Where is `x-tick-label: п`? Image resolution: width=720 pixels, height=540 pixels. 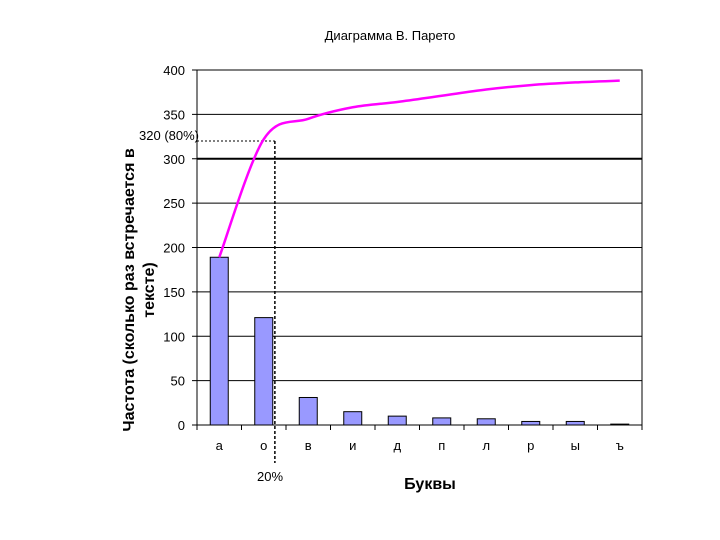 x-tick-label: п is located at coordinates (441, 445).